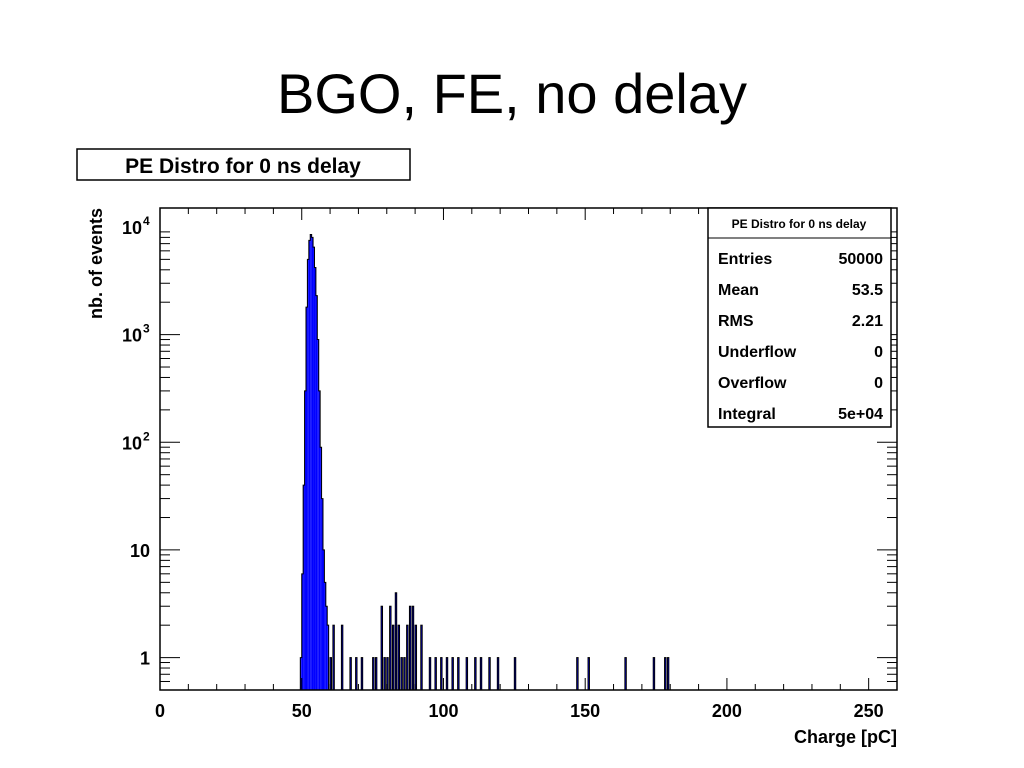  I want to click on x-tick-label: 200, so click(727, 711).